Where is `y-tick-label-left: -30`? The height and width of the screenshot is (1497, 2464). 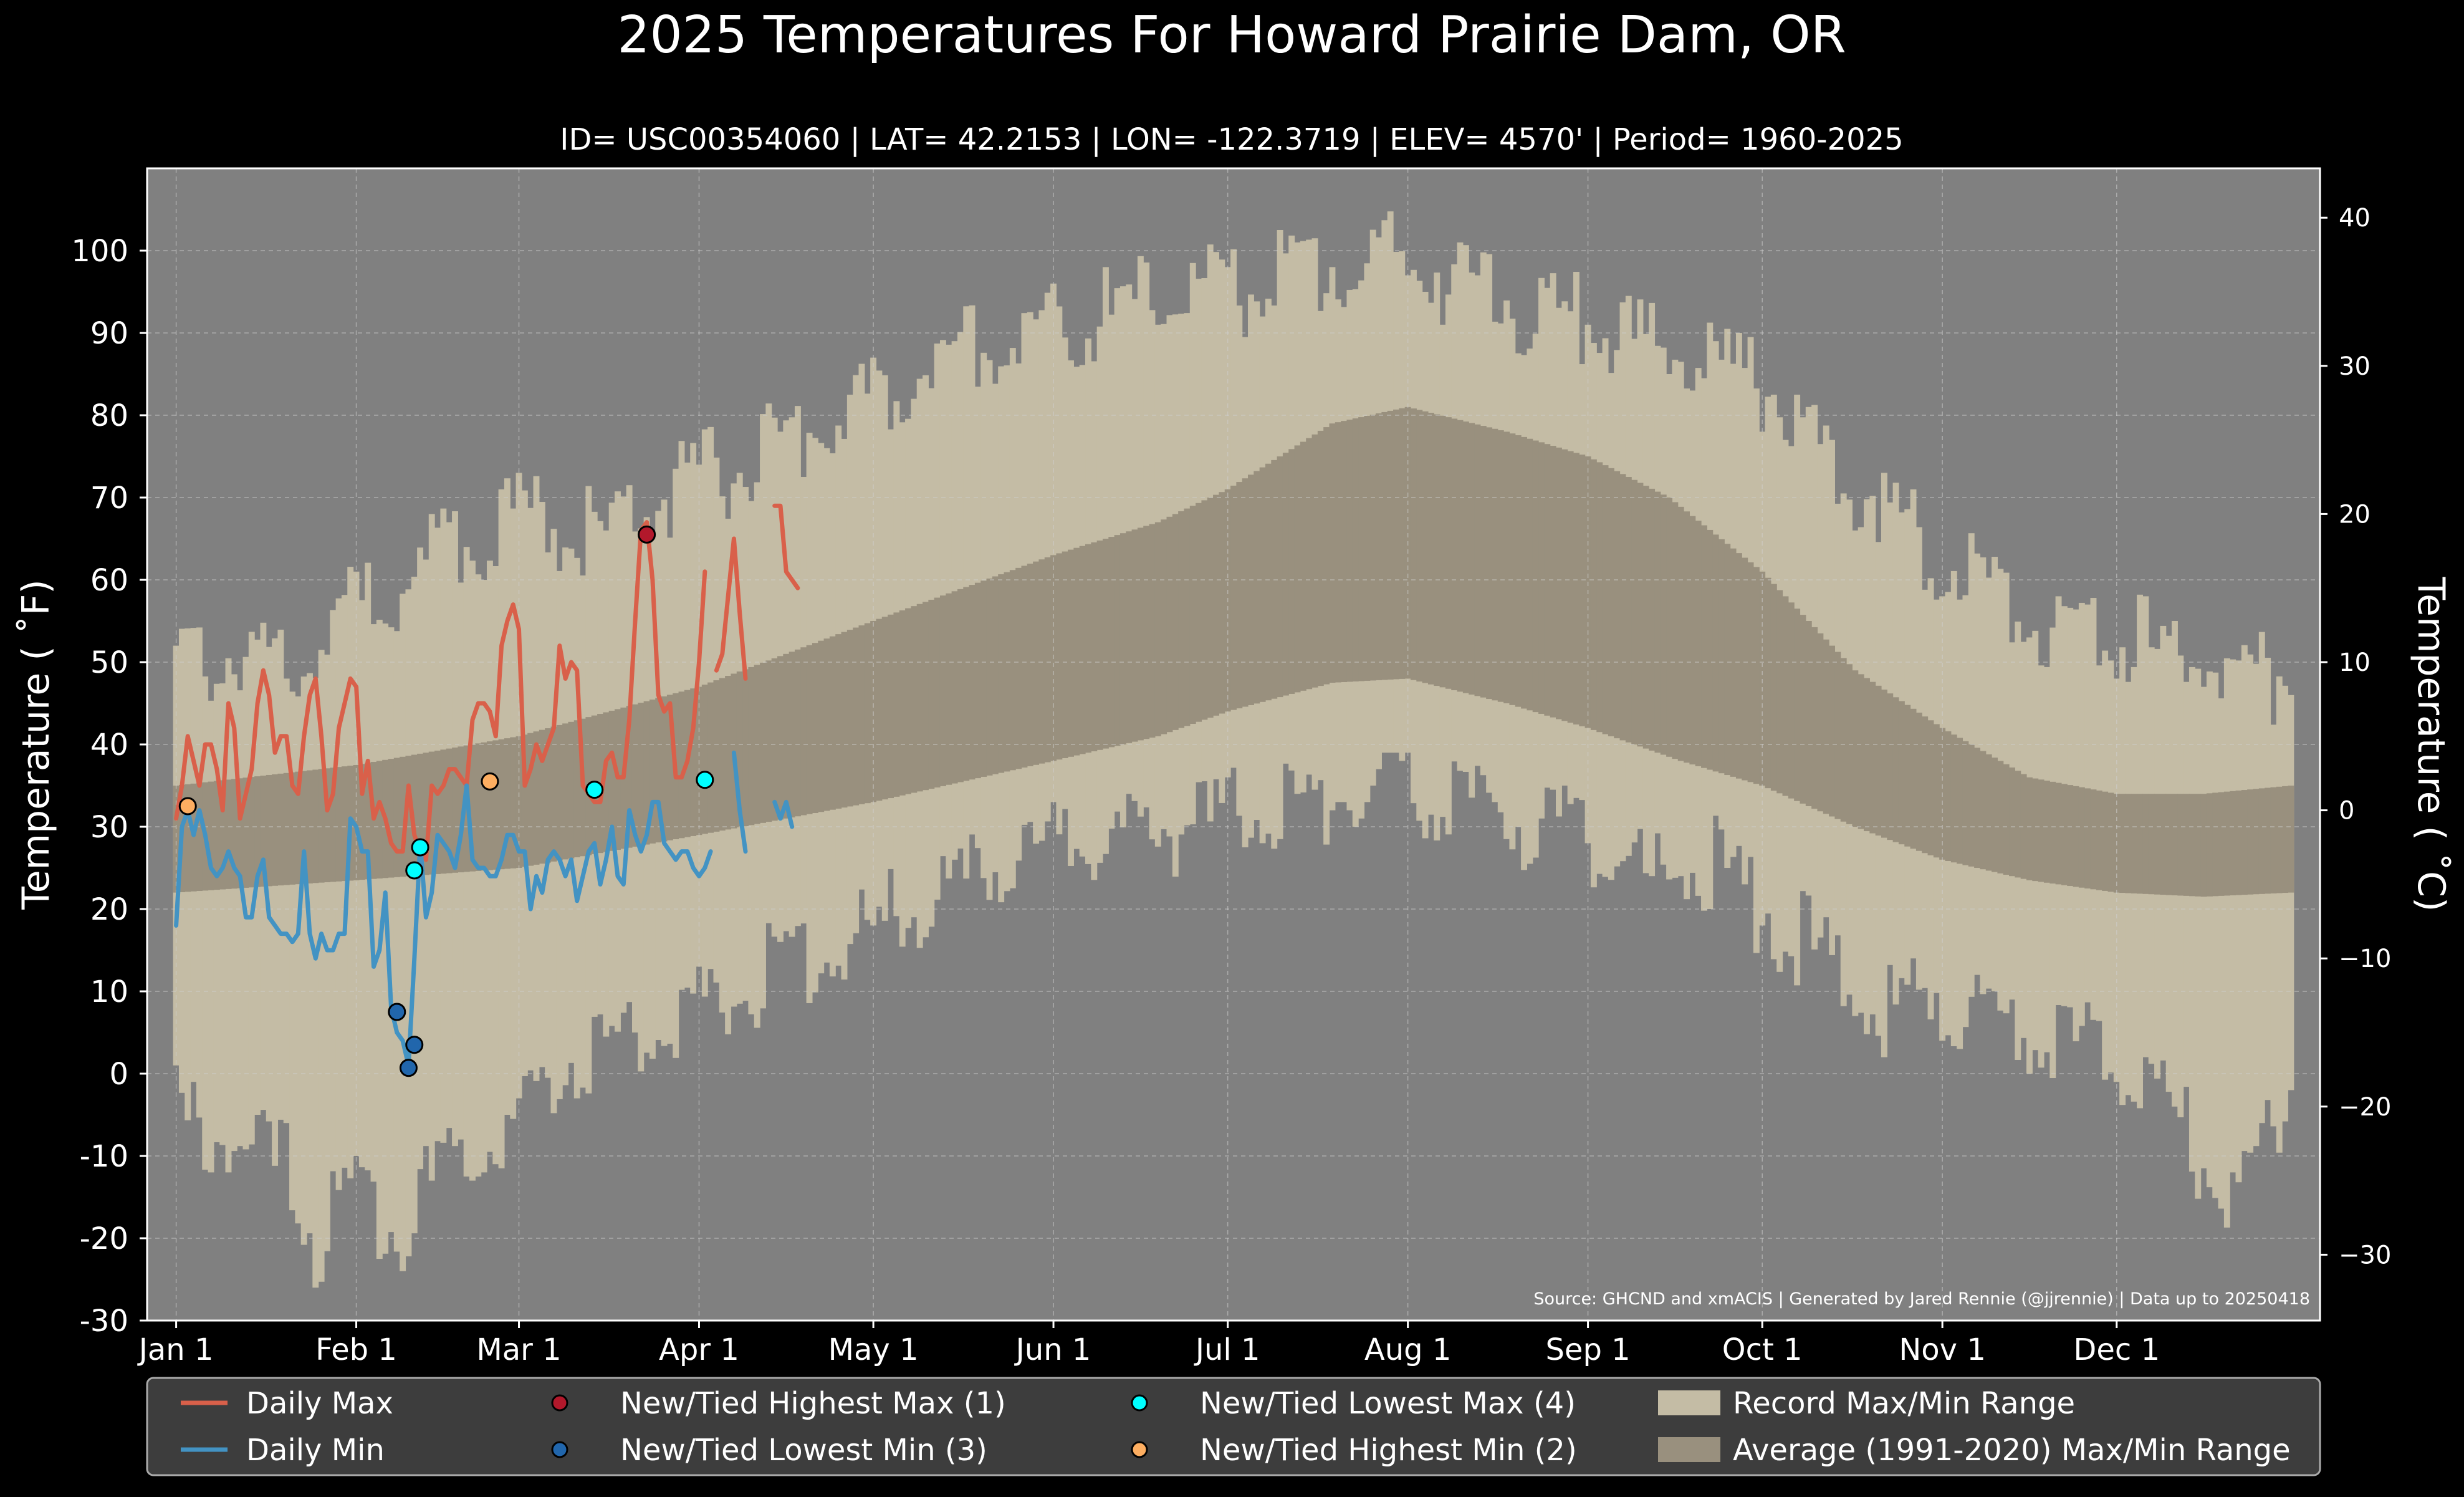
y-tick-label-left: -30 is located at coordinates (104, 1321).